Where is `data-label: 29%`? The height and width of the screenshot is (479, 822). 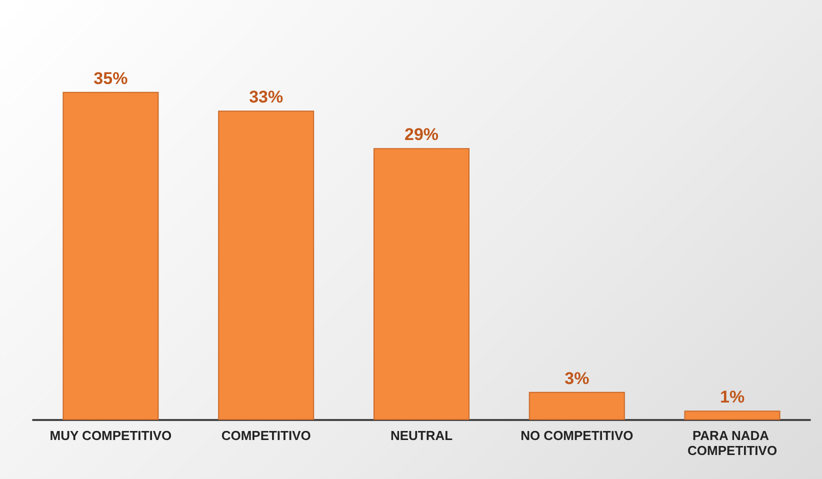 data-label: 29% is located at coordinates (421, 134).